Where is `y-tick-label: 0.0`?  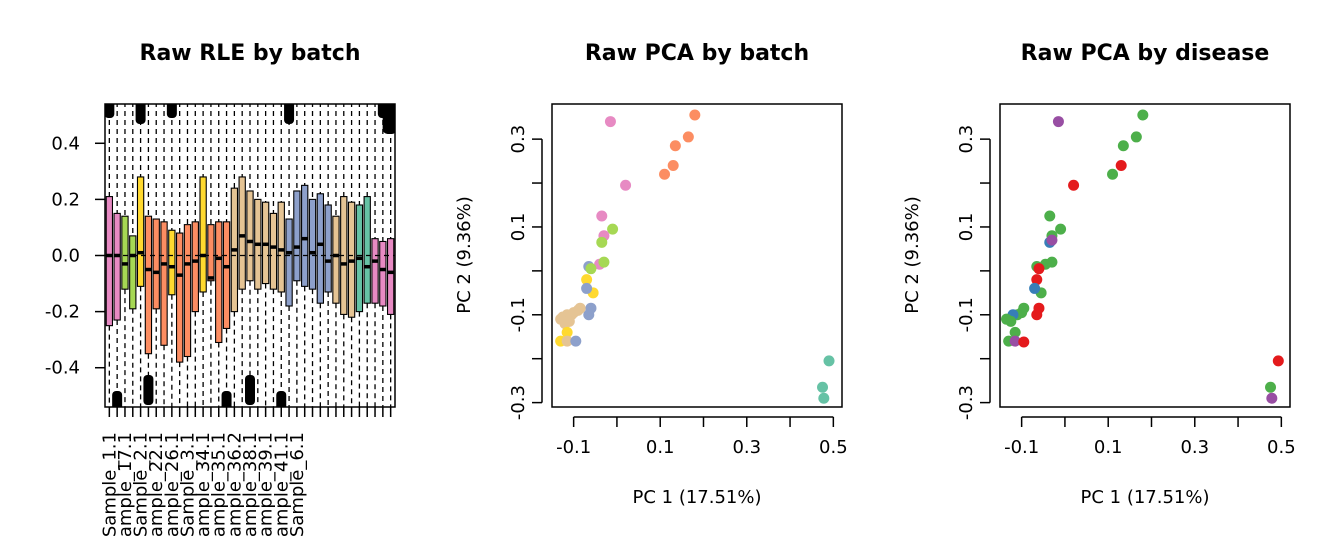
y-tick-label: 0.0 is located at coordinates (65, 256).